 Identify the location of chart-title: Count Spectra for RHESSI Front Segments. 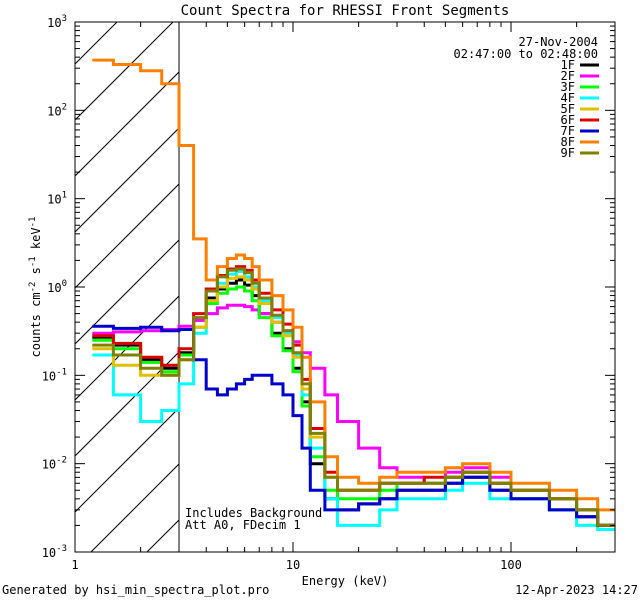
(345, 11).